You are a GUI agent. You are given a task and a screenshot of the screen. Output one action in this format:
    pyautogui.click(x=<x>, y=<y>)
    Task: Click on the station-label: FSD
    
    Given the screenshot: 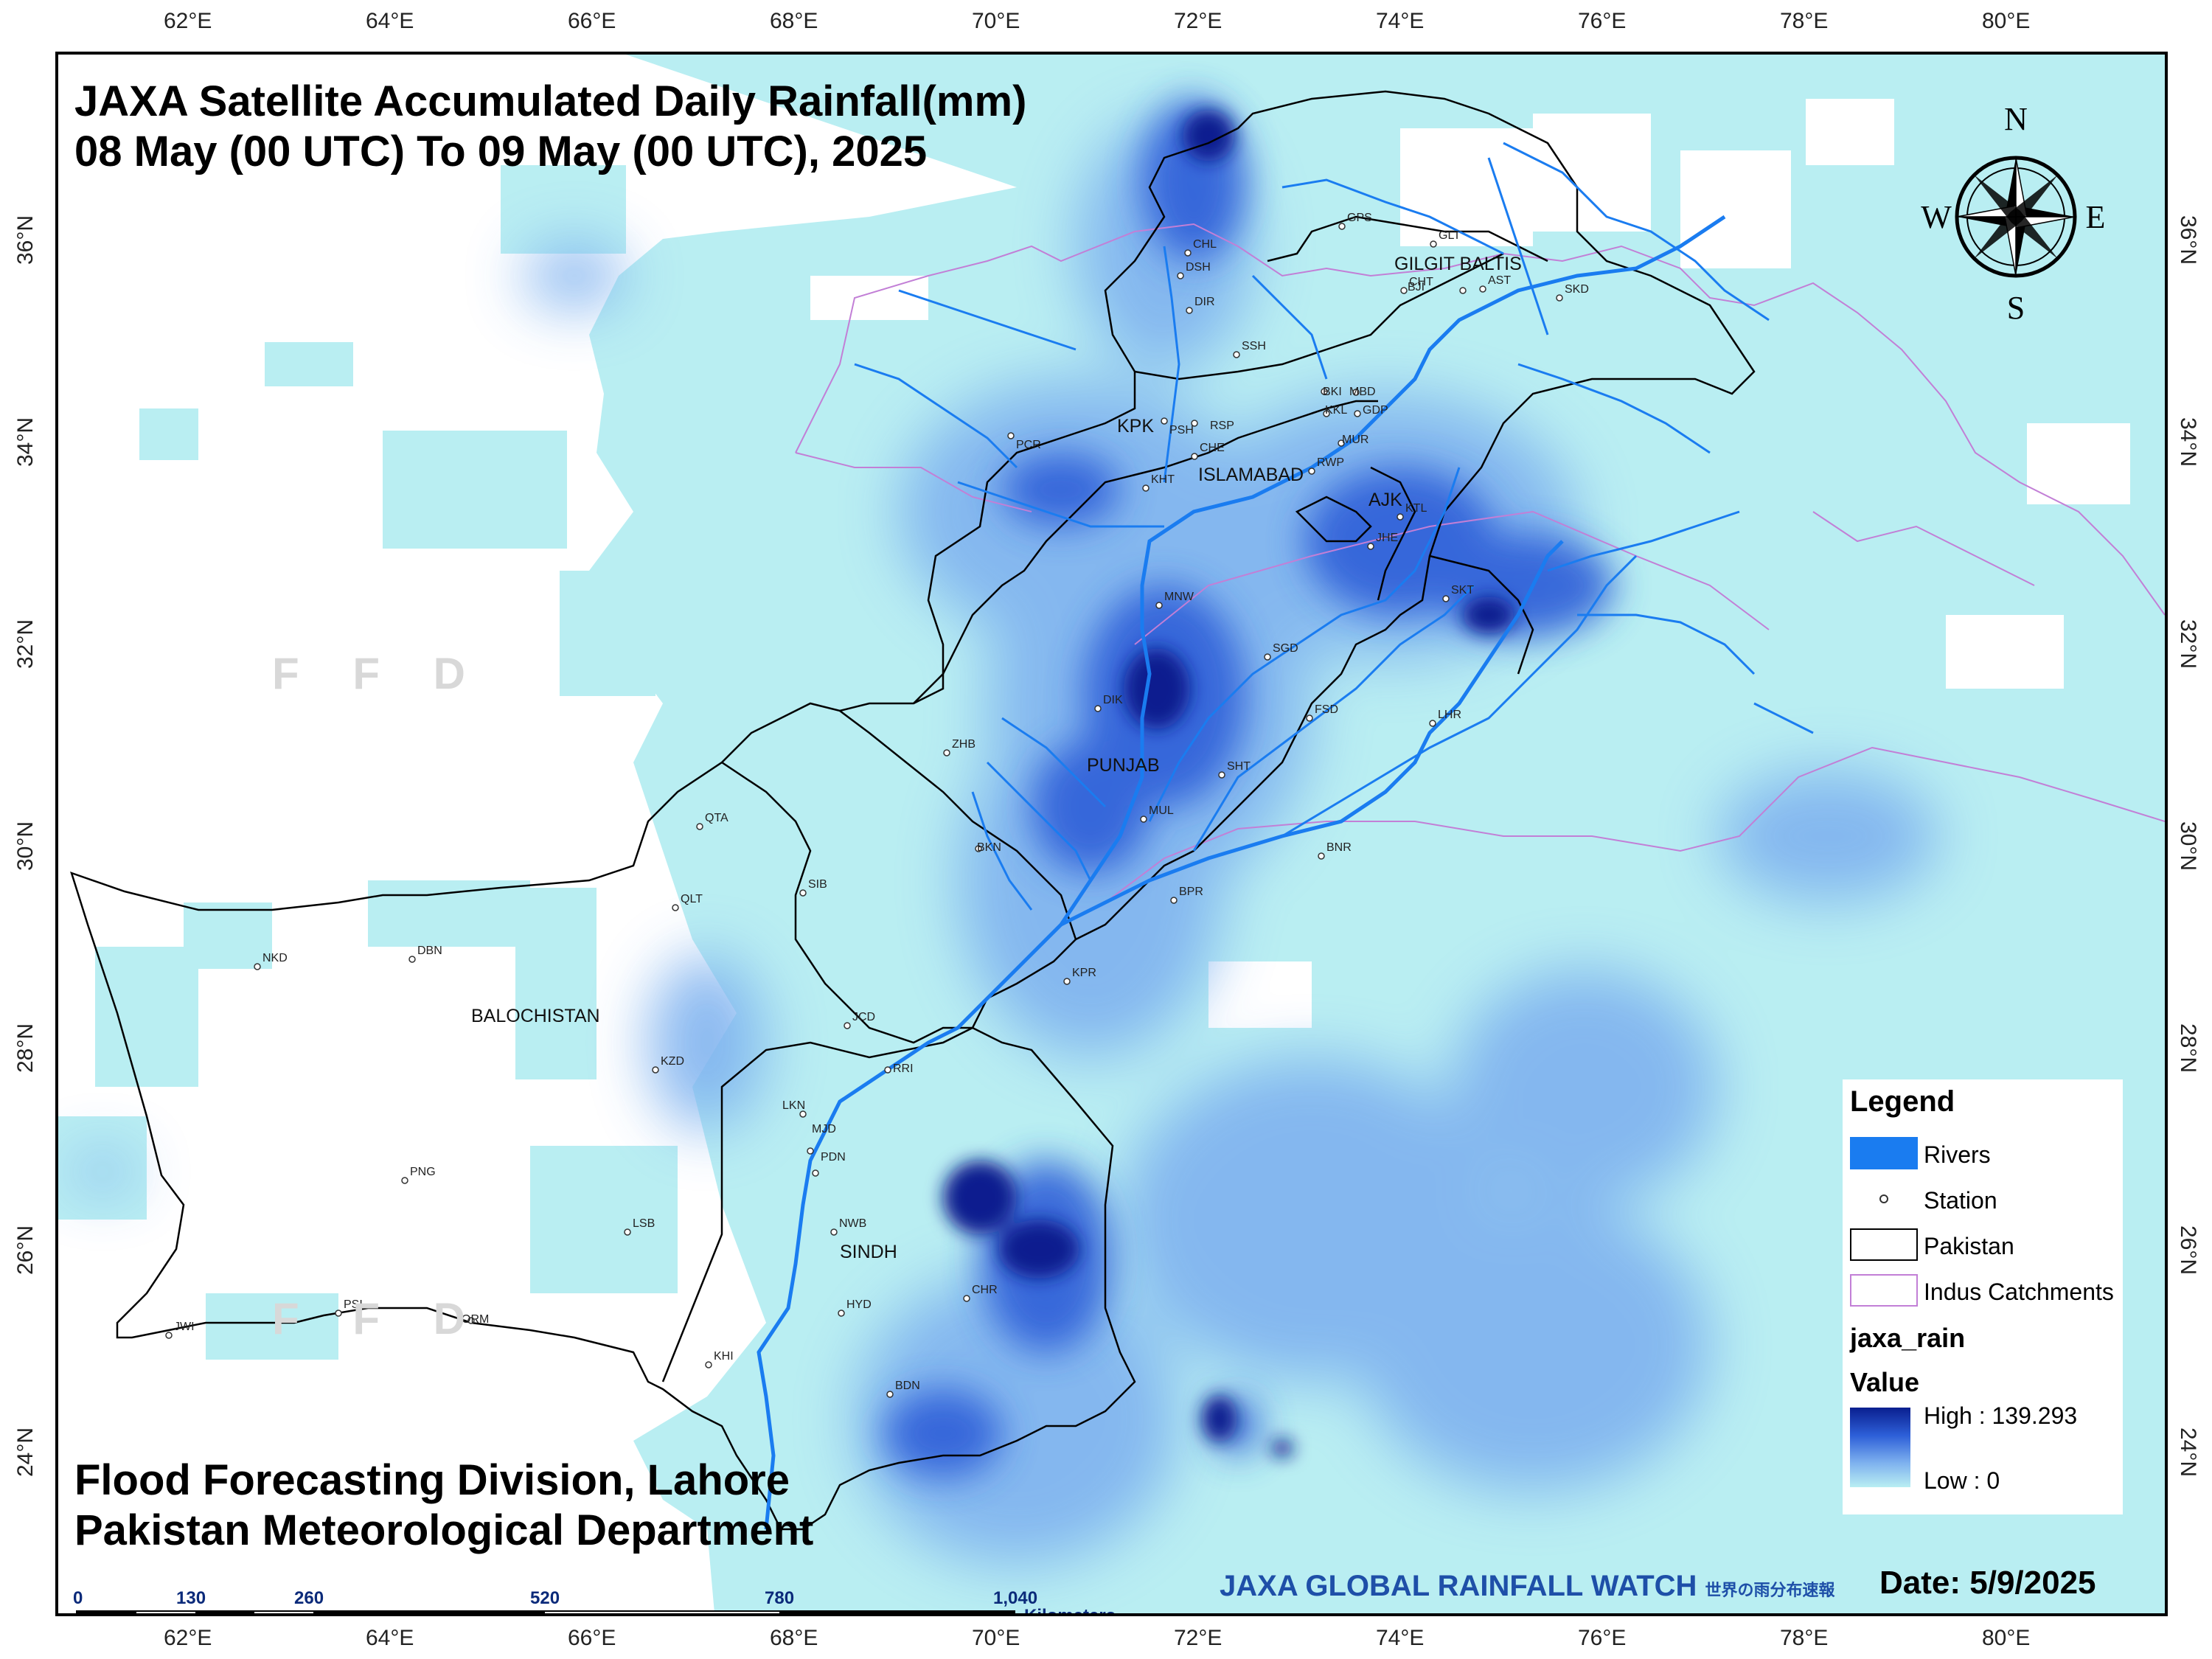 What is the action you would take?
    pyautogui.click(x=1326, y=709)
    